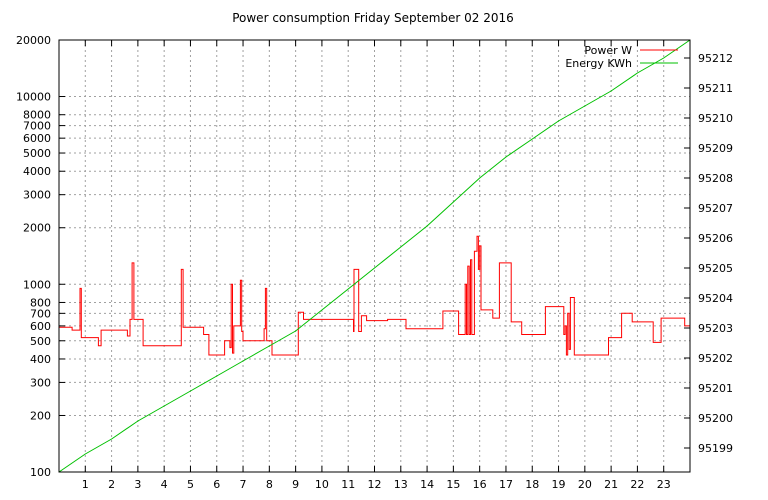  What do you see at coordinates (190, 484) in the screenshot?
I see `x-tick-label: 5` at bounding box center [190, 484].